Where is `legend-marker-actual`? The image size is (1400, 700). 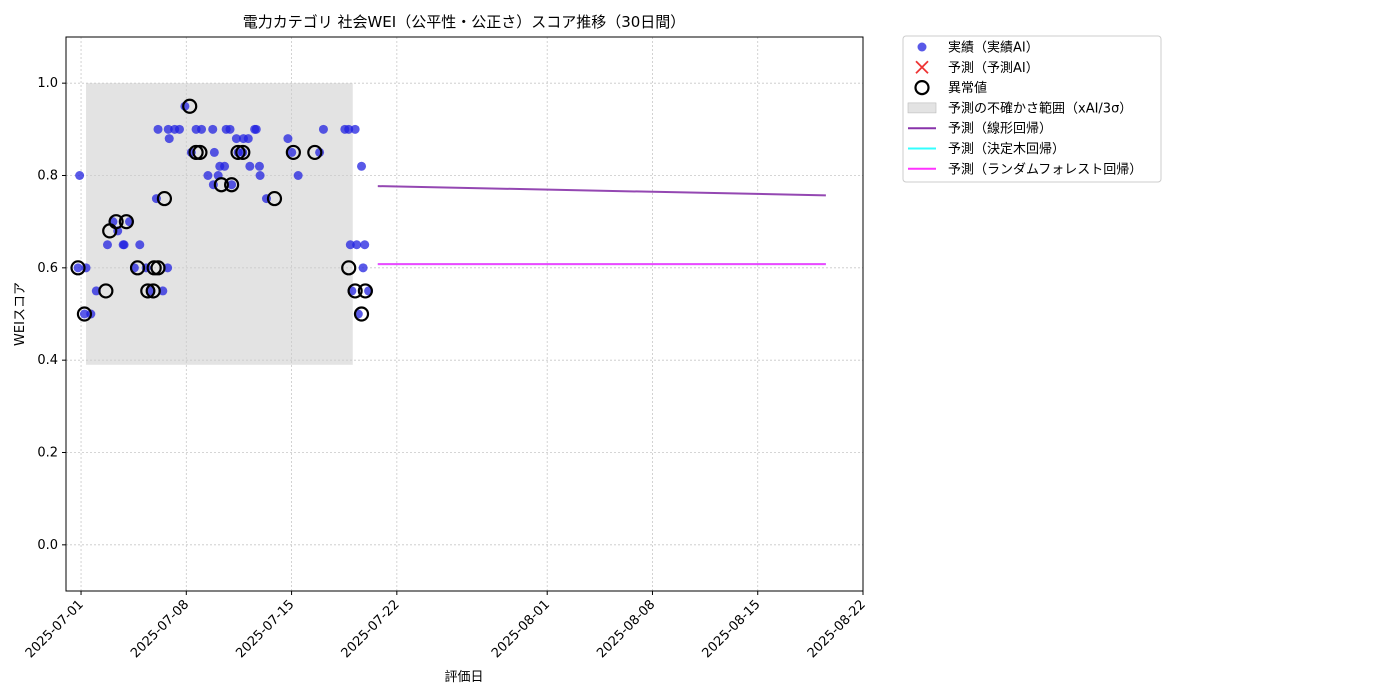 legend-marker-actual is located at coordinates (922, 47).